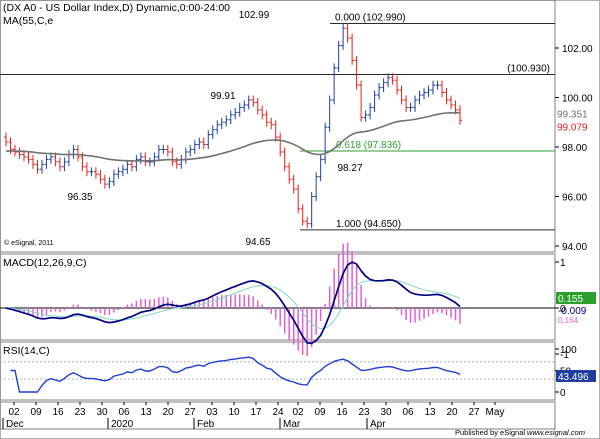 The image size is (600, 439). What do you see at coordinates (254, 15) in the screenshot?
I see `price-annotation: 102.99` at bounding box center [254, 15].